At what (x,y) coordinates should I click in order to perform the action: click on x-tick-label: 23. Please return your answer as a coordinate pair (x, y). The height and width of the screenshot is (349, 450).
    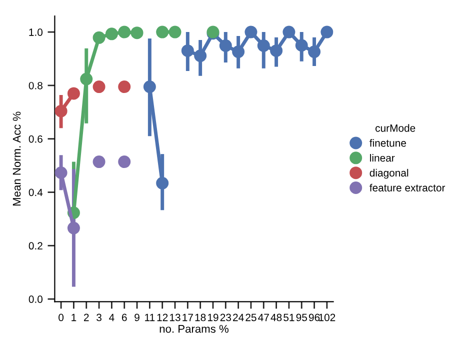
    Looking at the image, I should click on (225, 318).